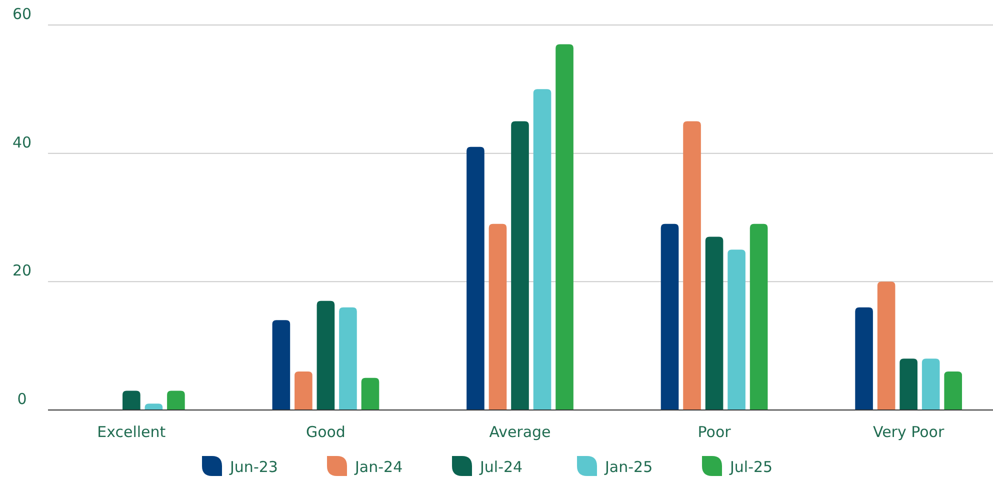  I want to click on y-tick-label: 40, so click(22, 142).